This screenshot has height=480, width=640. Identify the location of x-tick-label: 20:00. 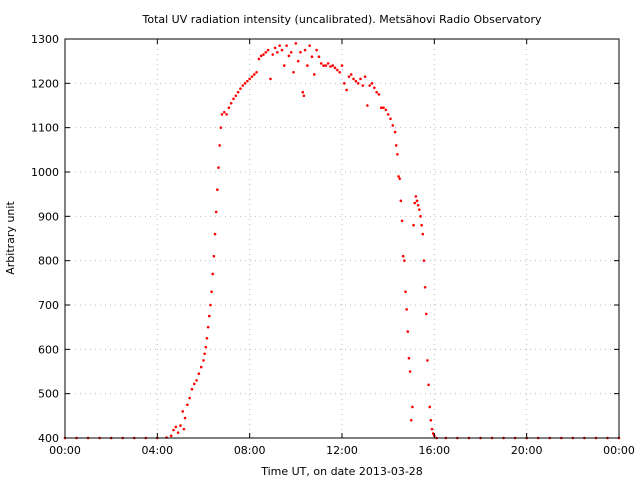
(527, 450).